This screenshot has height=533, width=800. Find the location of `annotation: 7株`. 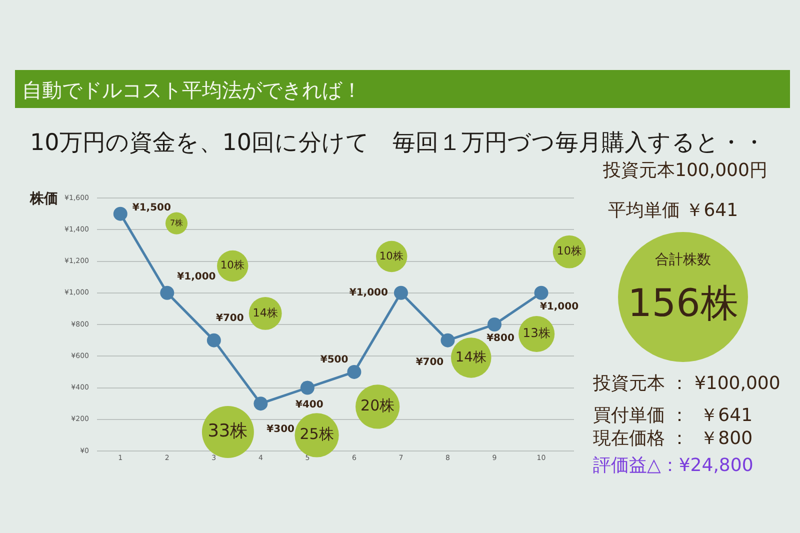

annotation: 7株 is located at coordinates (177, 223).